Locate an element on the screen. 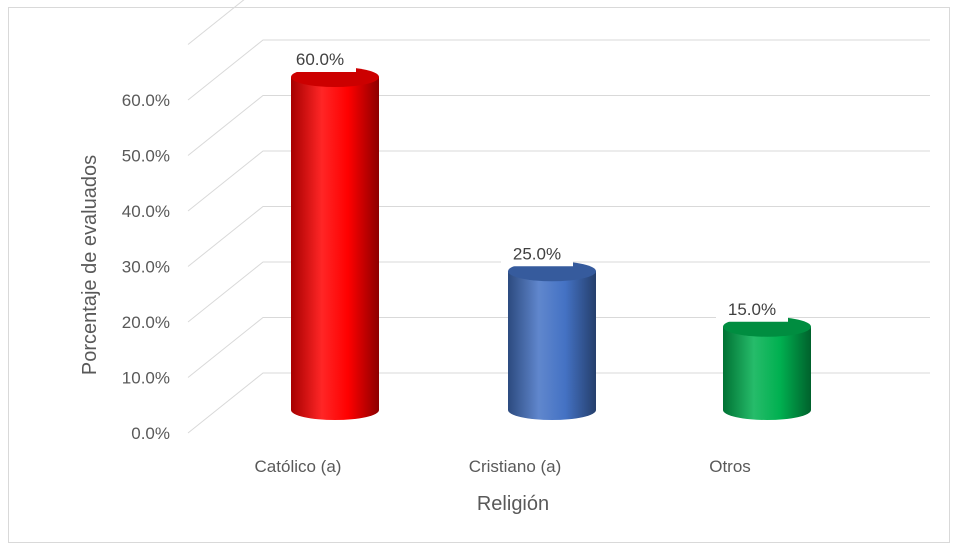 Image resolution: width=960 pixels, height=552 pixels. y-axis-ticks: 0.0% 10.0% 20.0% 30.0% 40.0% 50.0% 60.0% is located at coordinates (146, 267).